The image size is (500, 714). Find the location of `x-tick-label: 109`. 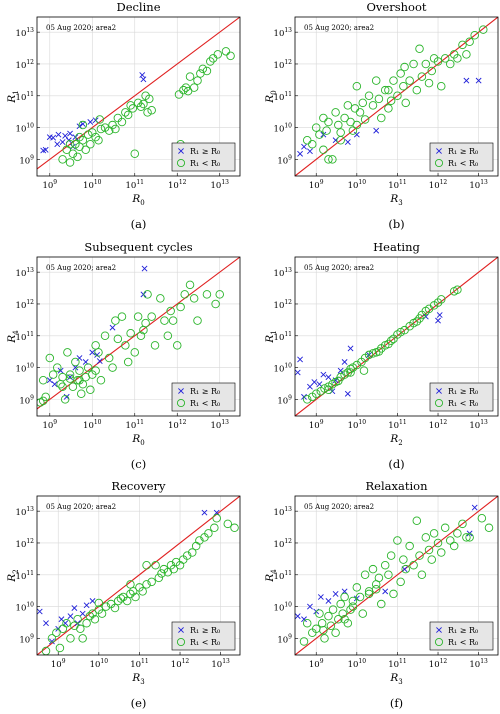

x-tick-label: 109 is located at coordinates (316, 185).